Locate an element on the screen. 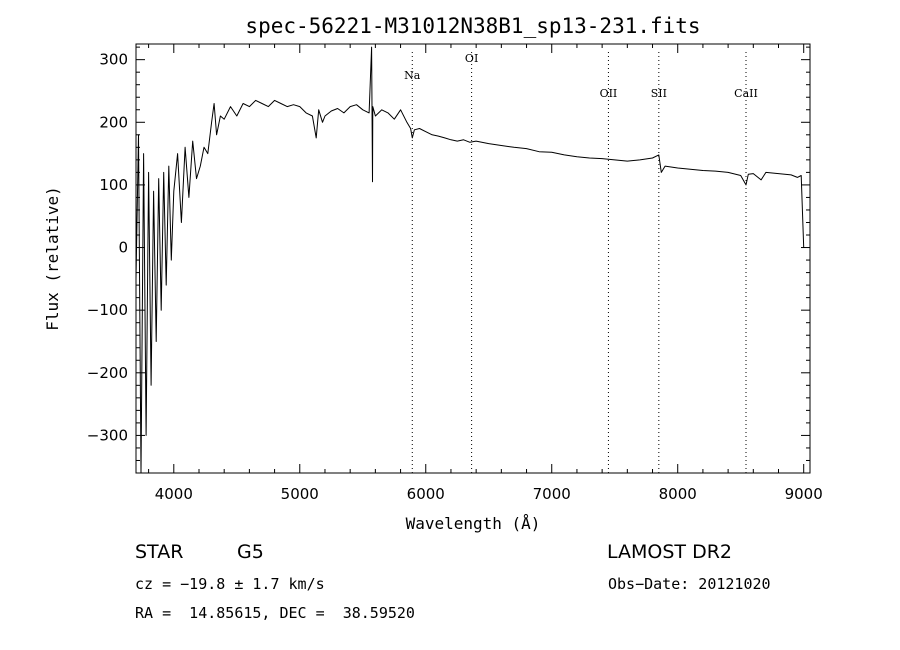  y-tick-label: −100 is located at coordinates (107, 310).